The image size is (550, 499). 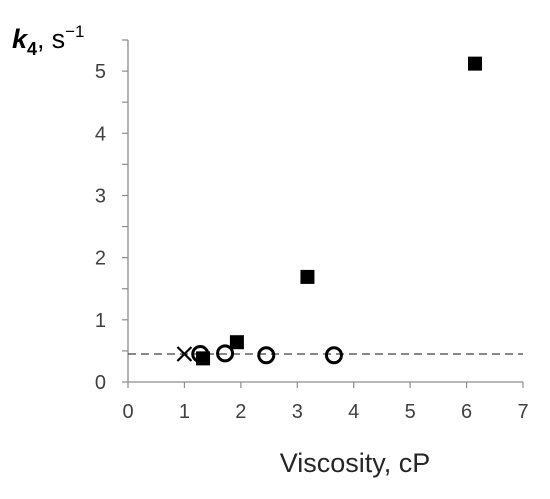 What do you see at coordinates (111, 216) in the screenshot?
I see `y-axis-ticks: 0 1 2 3 4 5` at bounding box center [111, 216].